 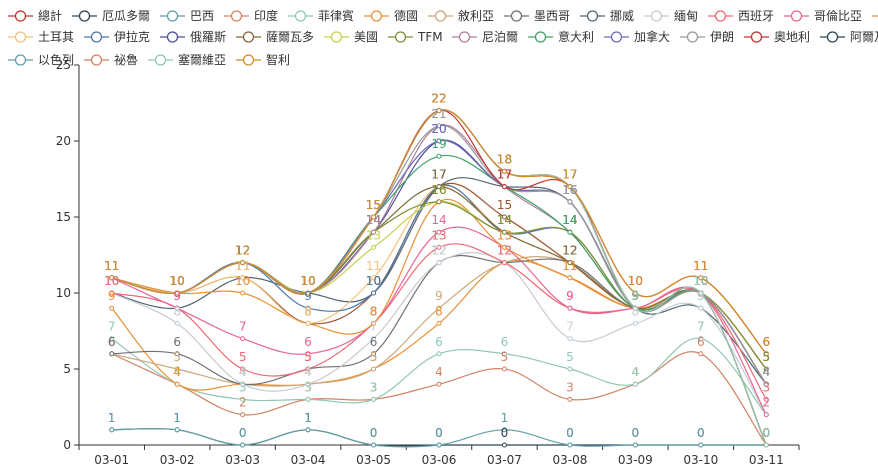 I want to click on legend-item: 土耳其, so click(x=41, y=37).